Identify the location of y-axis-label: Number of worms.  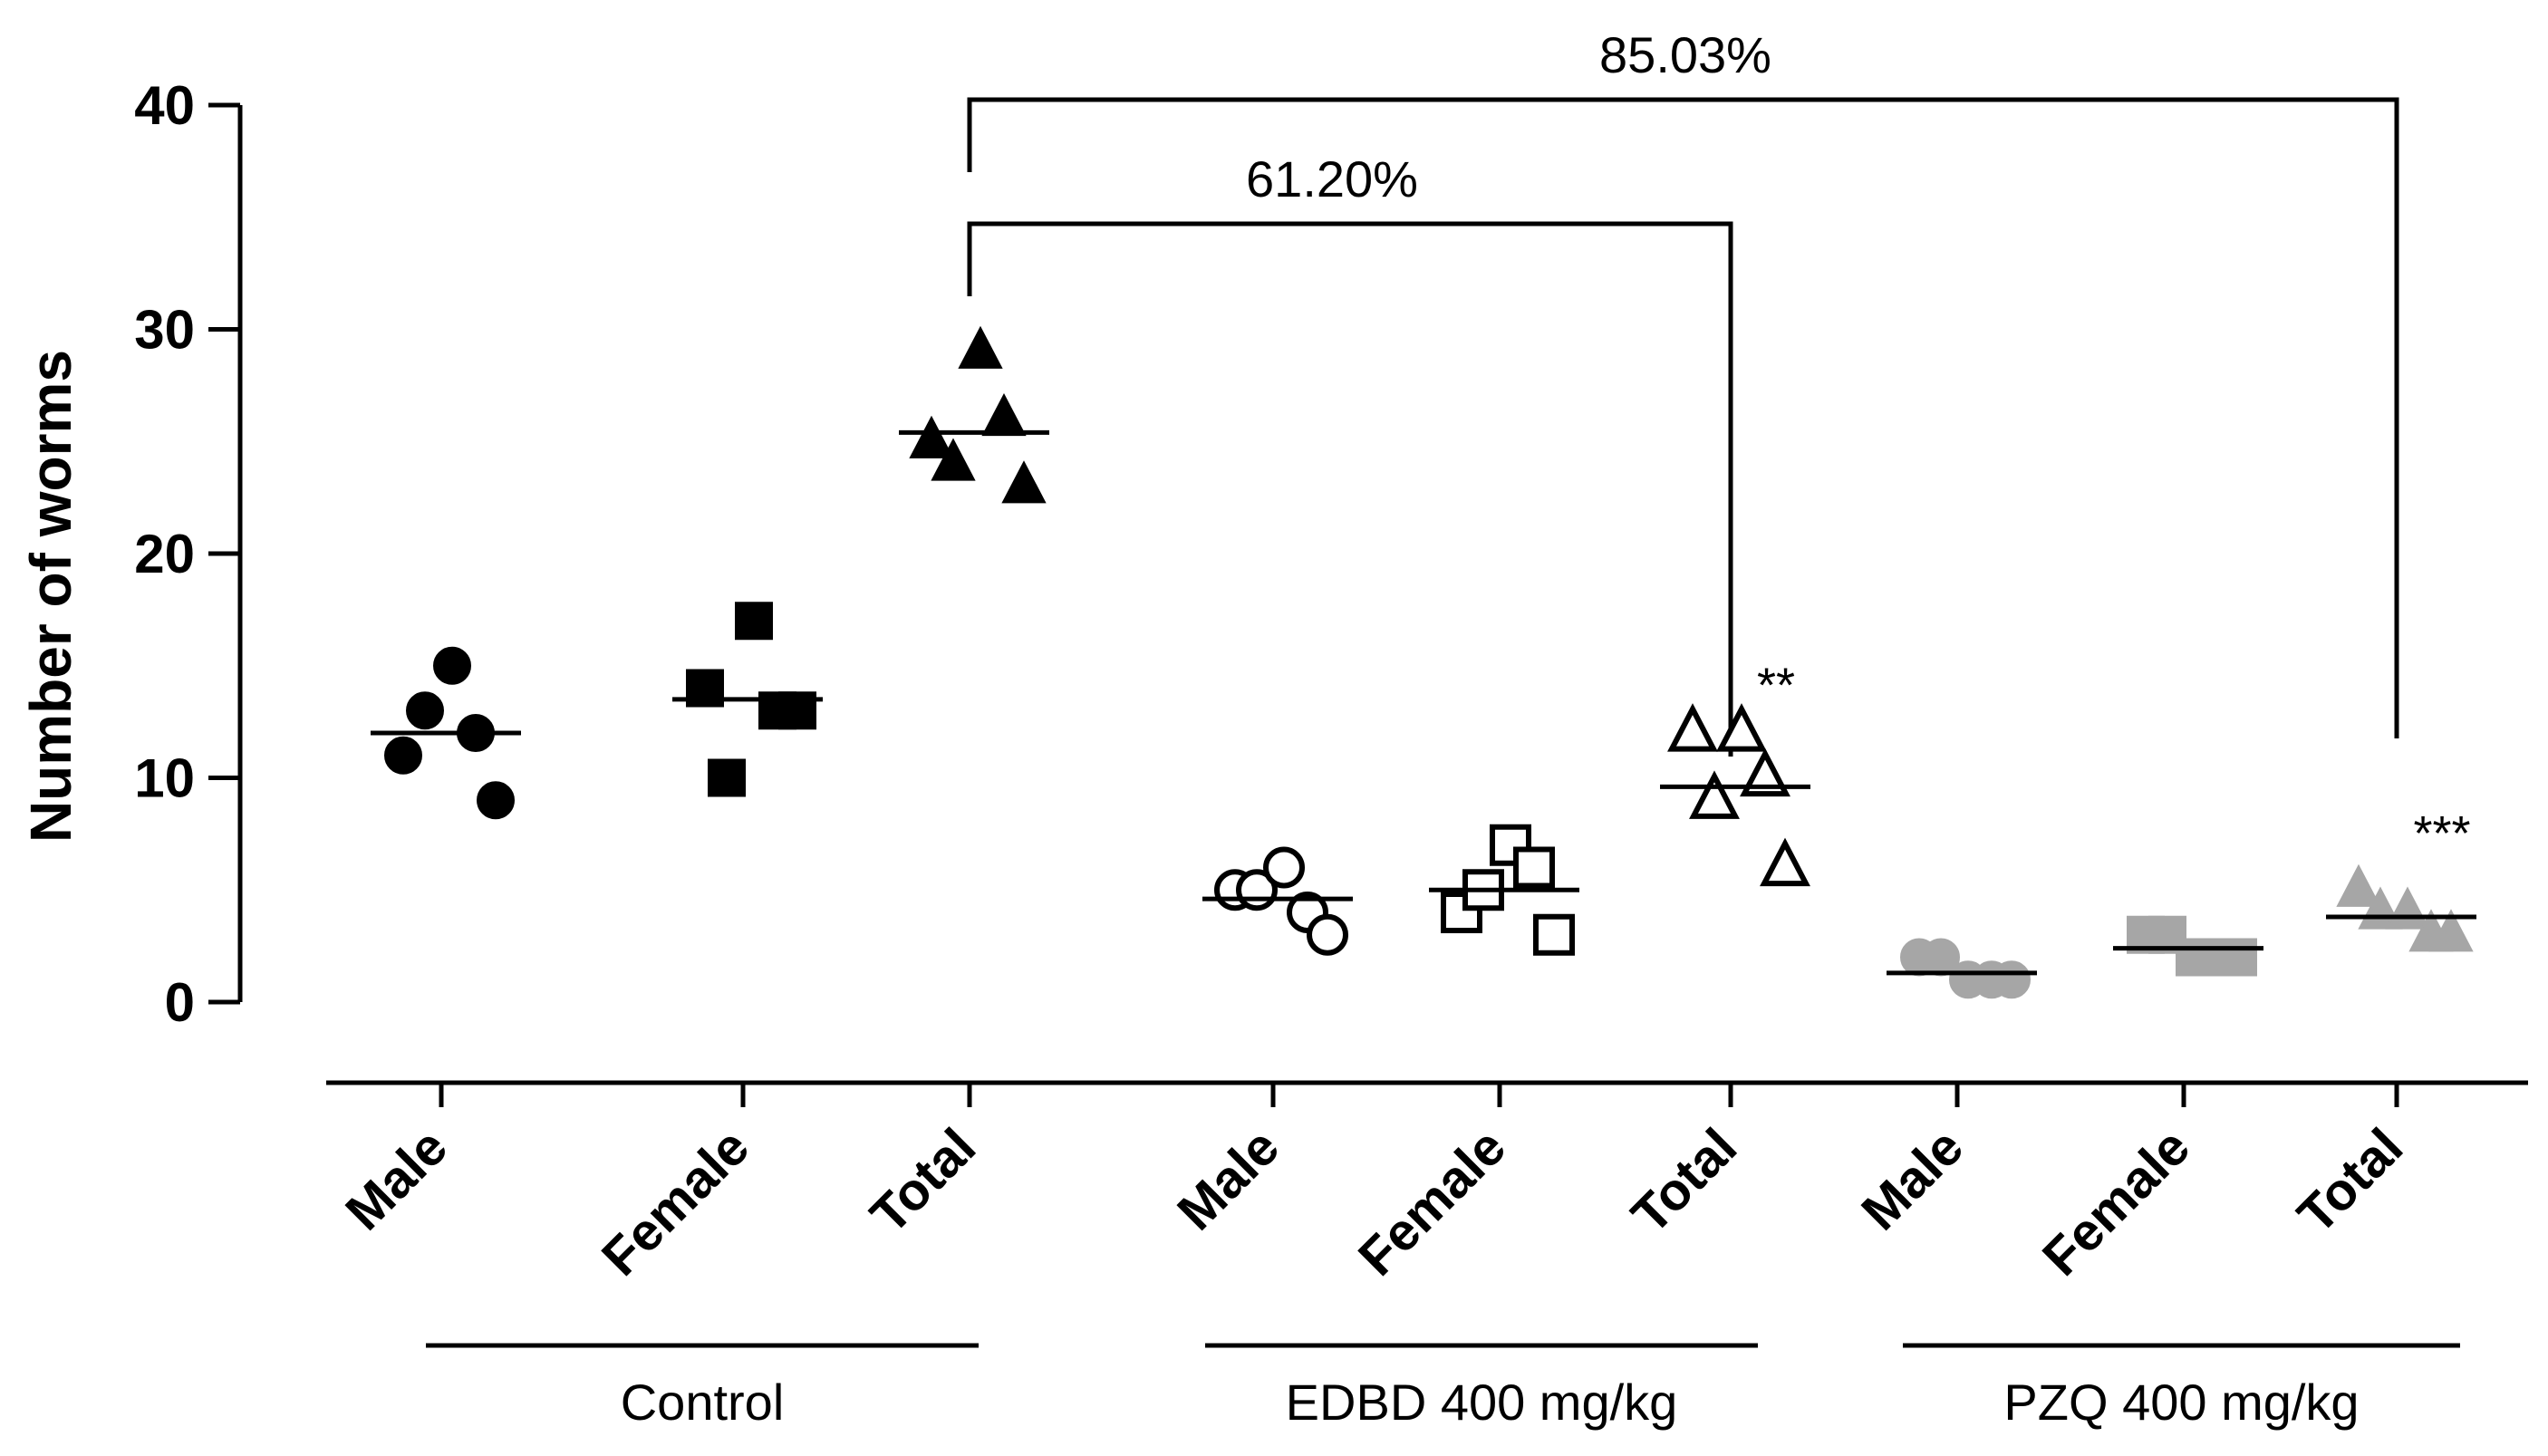
(50, 596).